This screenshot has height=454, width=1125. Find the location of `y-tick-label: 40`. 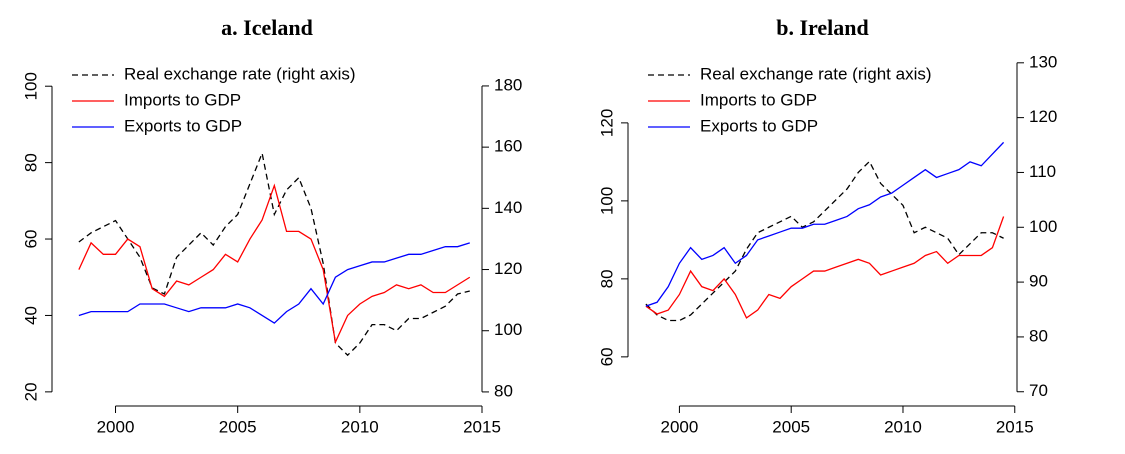

y-tick-label: 40 is located at coordinates (30, 315).